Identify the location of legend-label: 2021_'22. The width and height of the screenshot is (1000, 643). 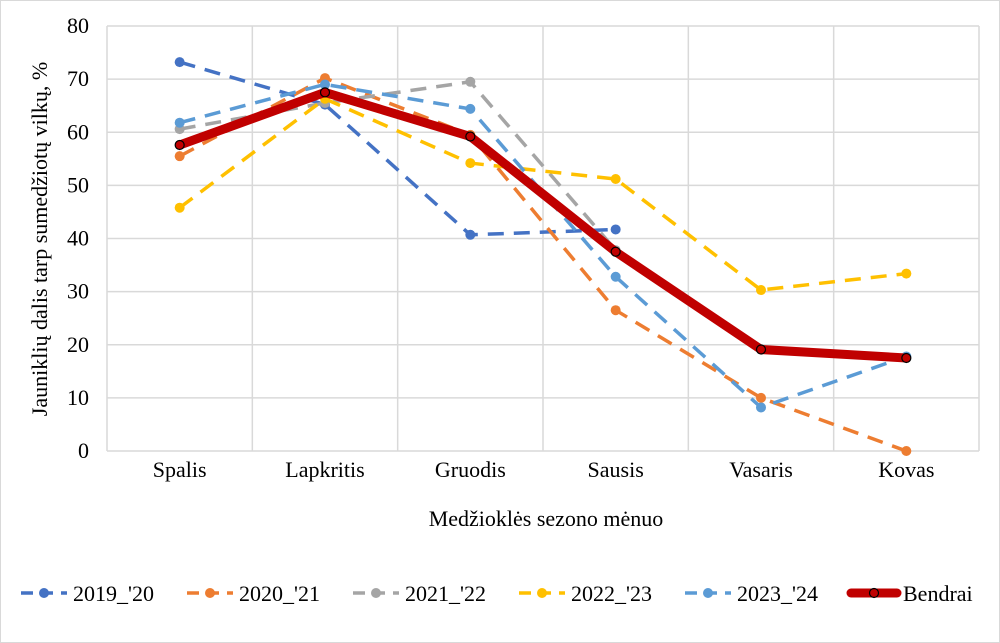
(445, 593).